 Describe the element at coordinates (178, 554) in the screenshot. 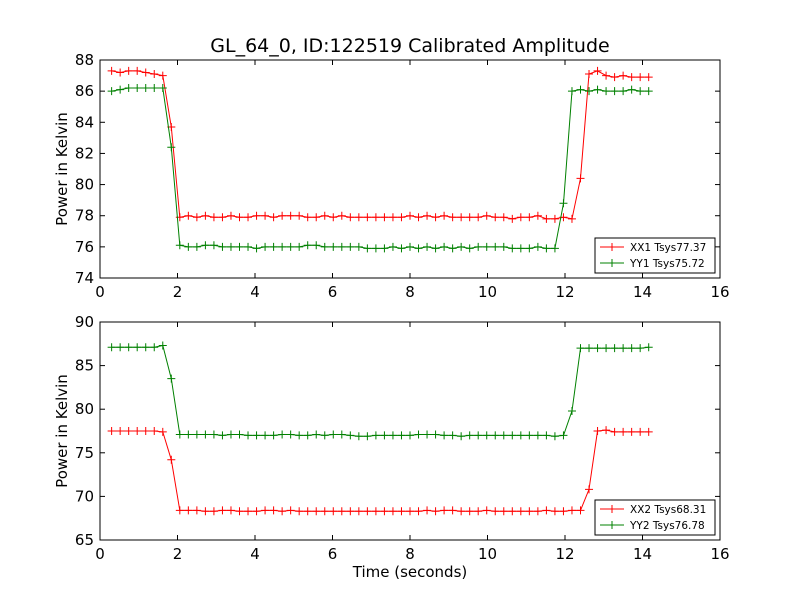

I see `x-tick-label-bottom: 2` at that location.